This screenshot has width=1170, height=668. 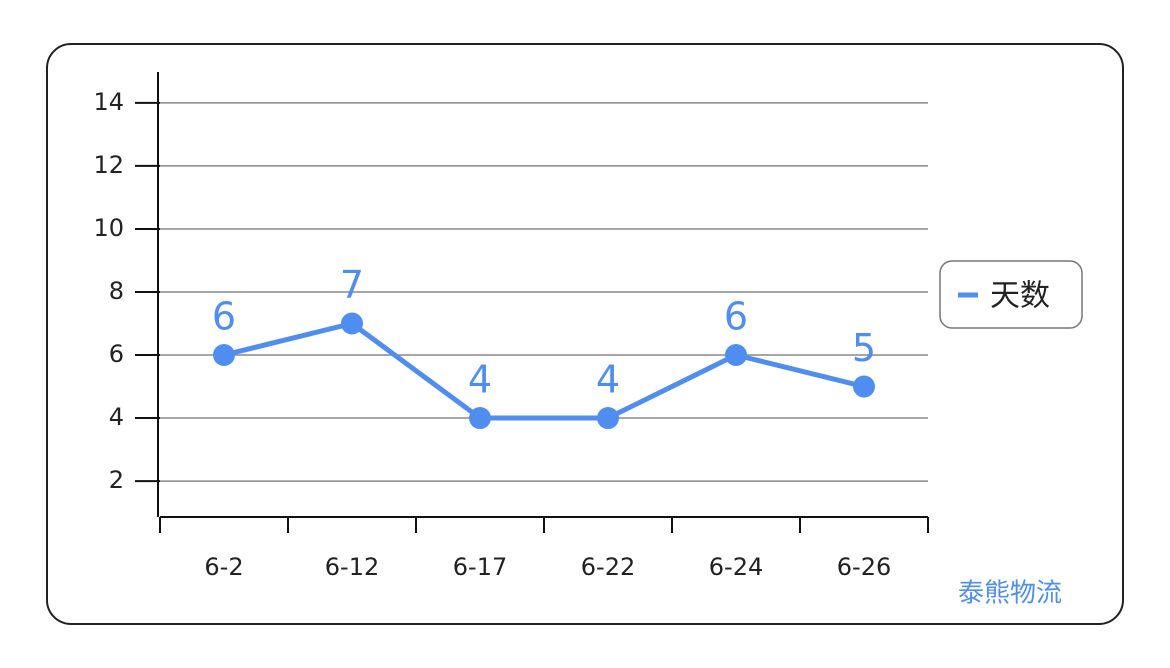 I want to click on x-tick-label: 6-24, so click(x=736, y=567).